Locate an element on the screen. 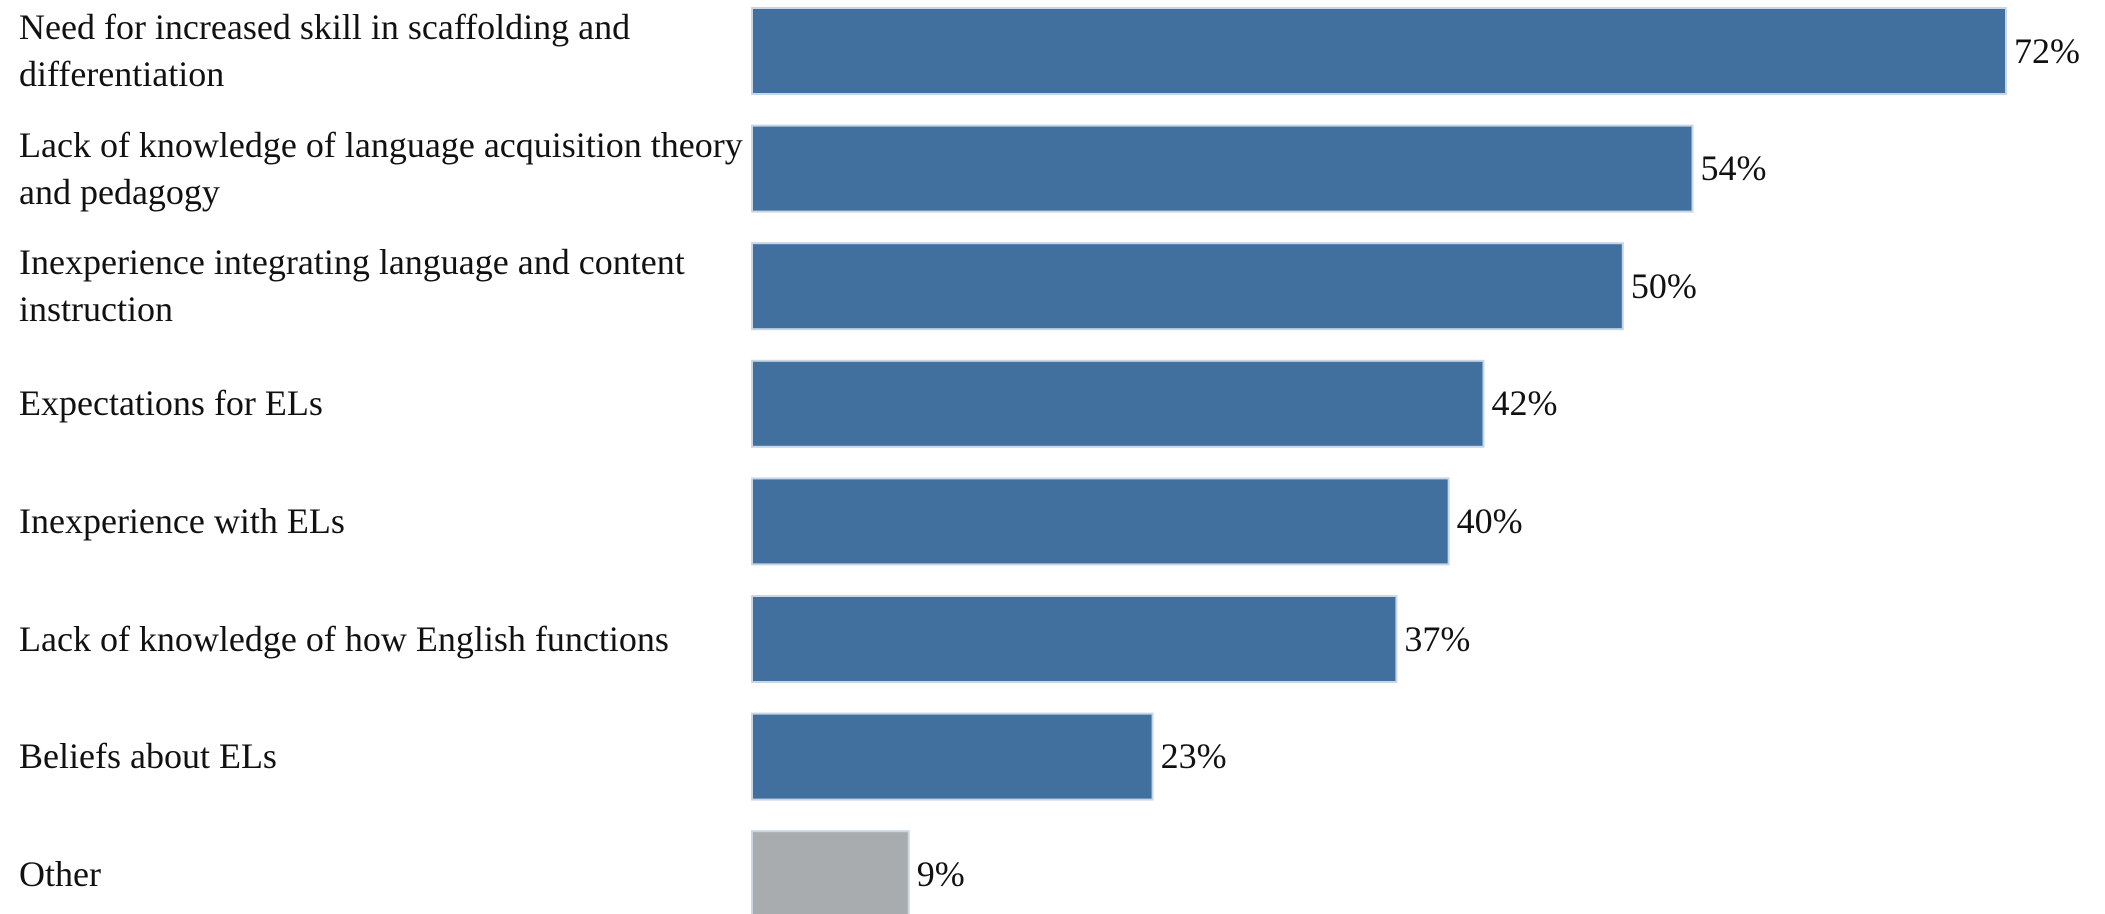 The height and width of the screenshot is (914, 2105). value-label: 9% is located at coordinates (940, 873).